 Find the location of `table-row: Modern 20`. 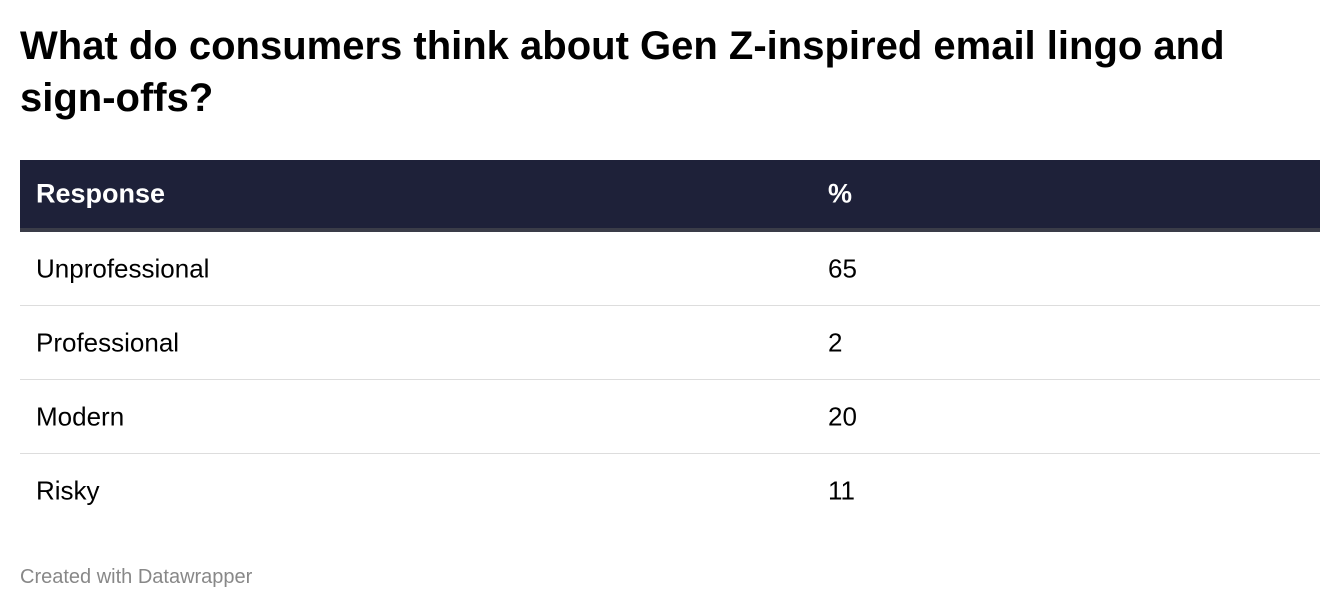

table-row: Modern 20 is located at coordinates (670, 417).